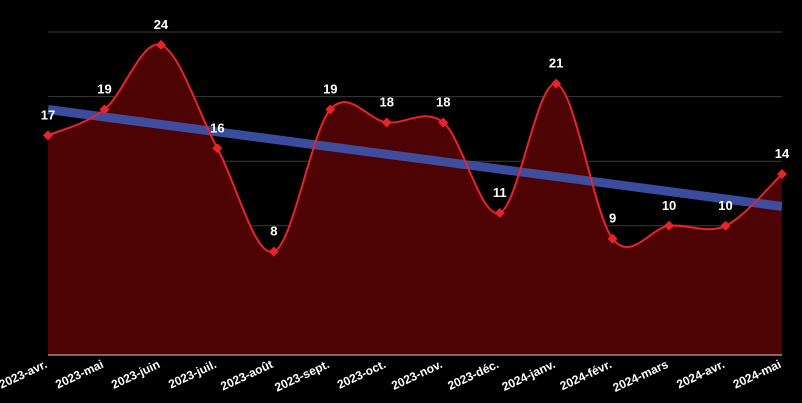 The image size is (802, 403). What do you see at coordinates (757, 374) in the screenshot?
I see `x-tick-label: 2024-mai` at bounding box center [757, 374].